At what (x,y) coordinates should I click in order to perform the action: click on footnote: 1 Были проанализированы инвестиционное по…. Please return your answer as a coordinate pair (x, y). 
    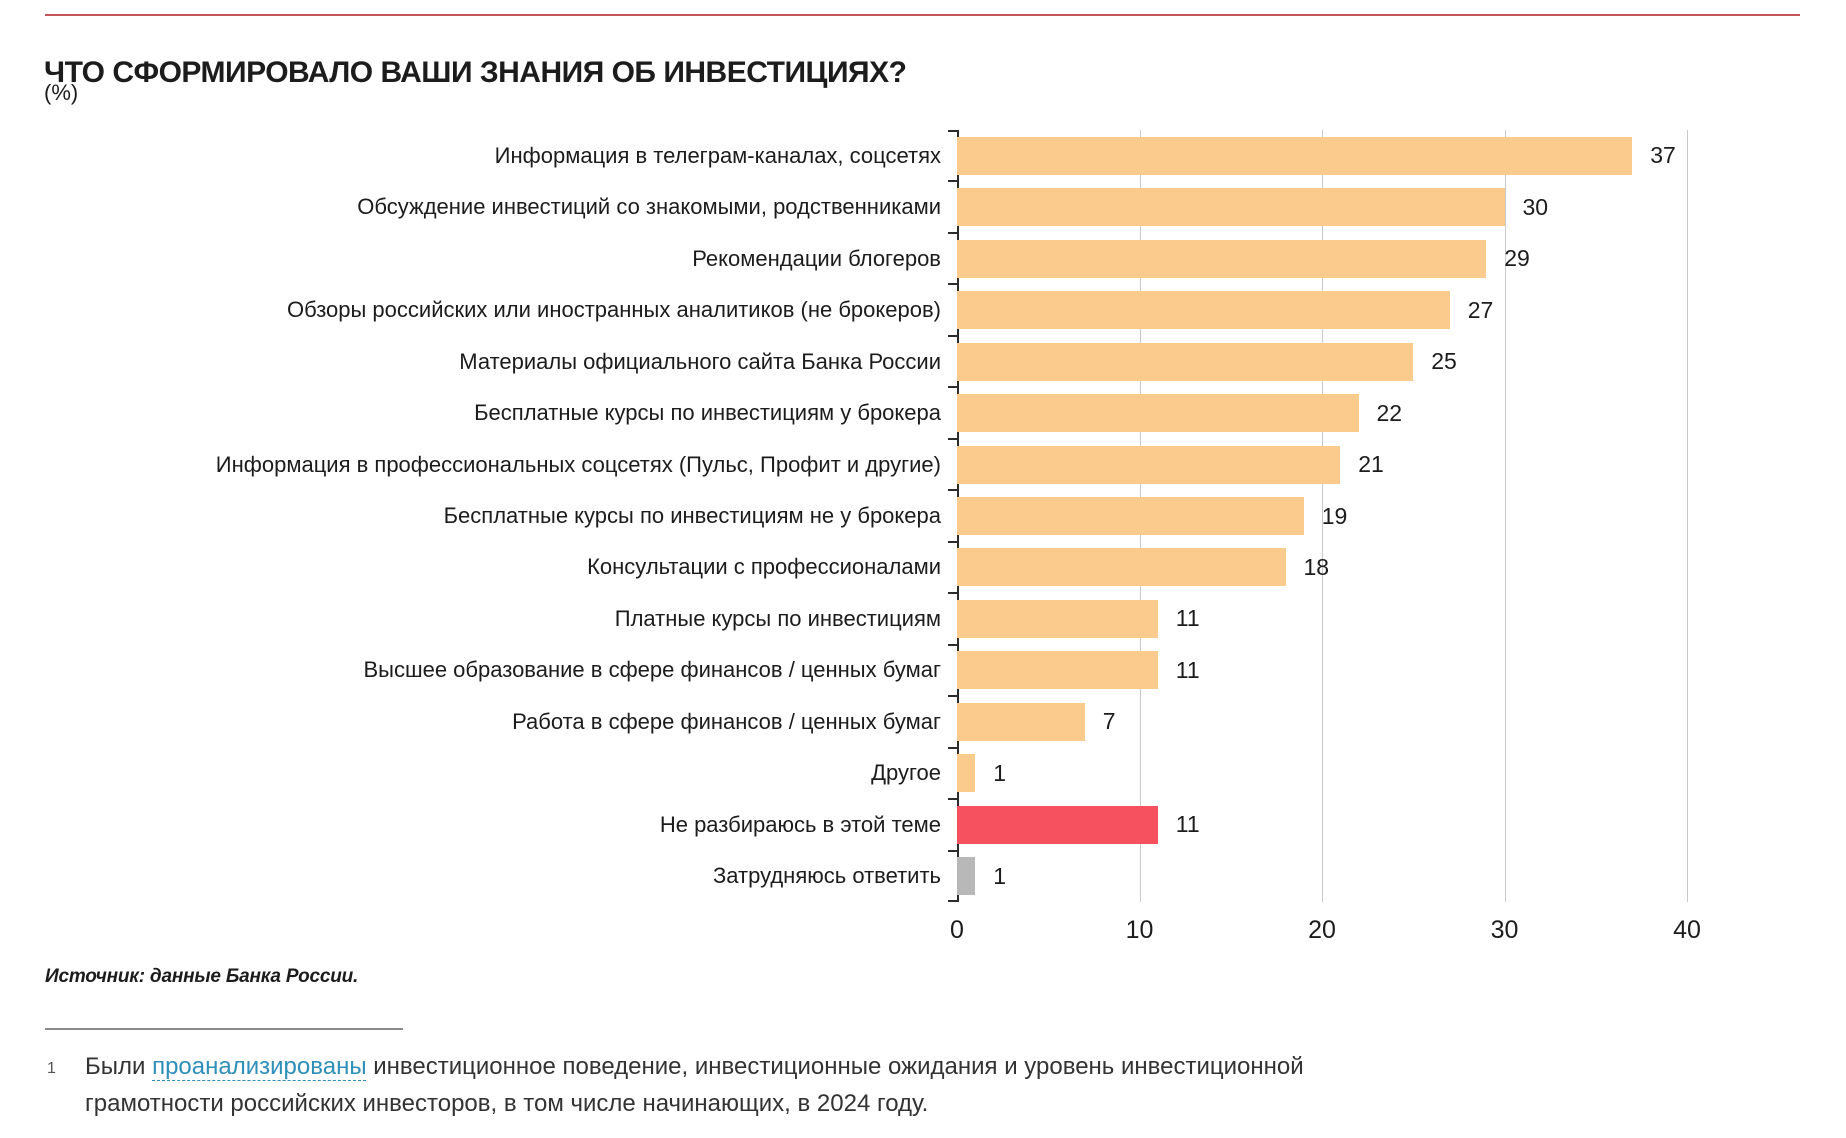
    Looking at the image, I should click on (865, 1085).